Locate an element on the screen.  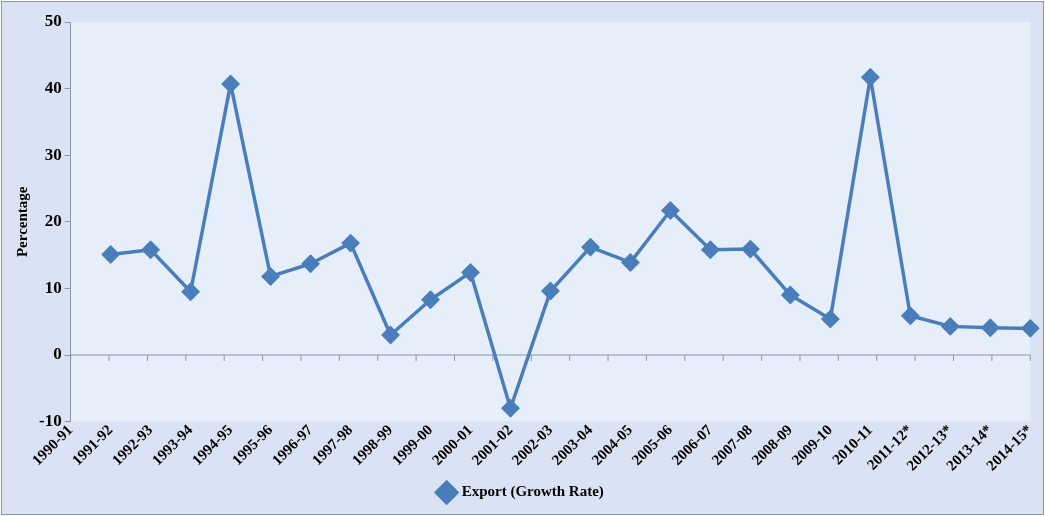
y-tick-label: 50 is located at coordinates (53, 21).